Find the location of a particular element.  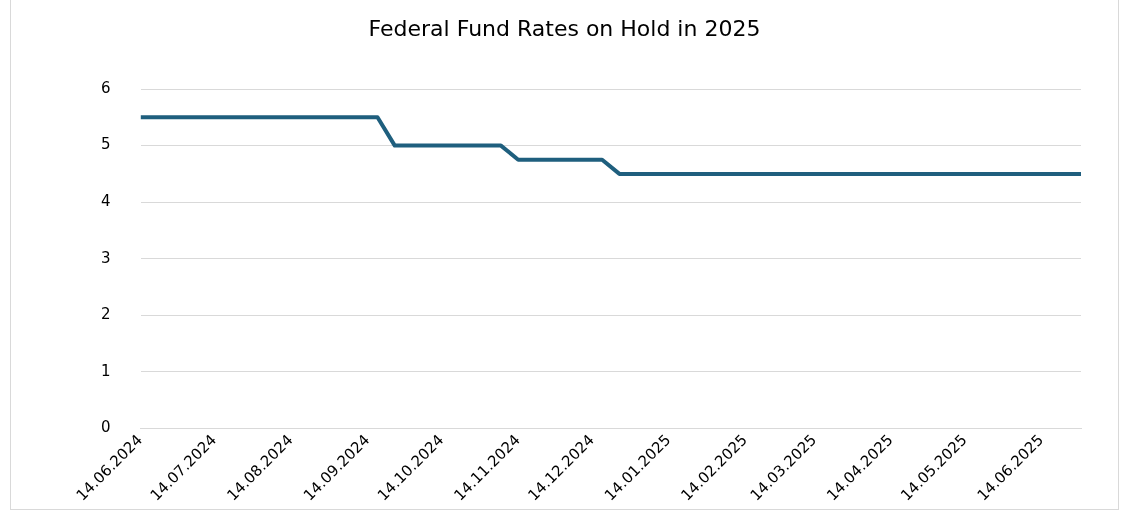

y-tick-label: 3 is located at coordinates (106, 257).